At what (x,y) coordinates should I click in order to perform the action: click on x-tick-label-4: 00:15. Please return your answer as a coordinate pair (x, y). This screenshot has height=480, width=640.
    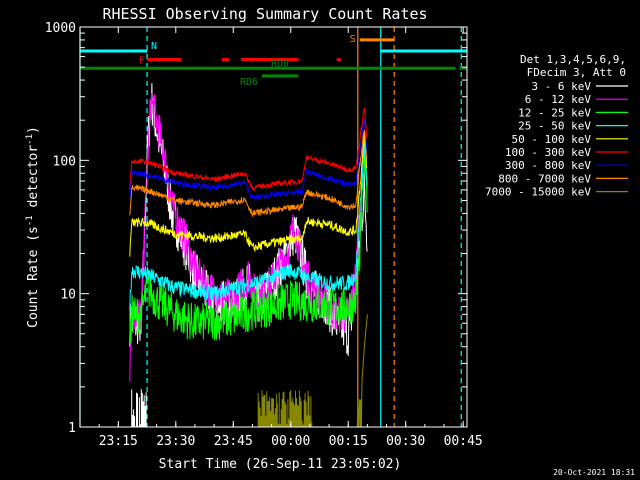
    Looking at the image, I should click on (348, 441).